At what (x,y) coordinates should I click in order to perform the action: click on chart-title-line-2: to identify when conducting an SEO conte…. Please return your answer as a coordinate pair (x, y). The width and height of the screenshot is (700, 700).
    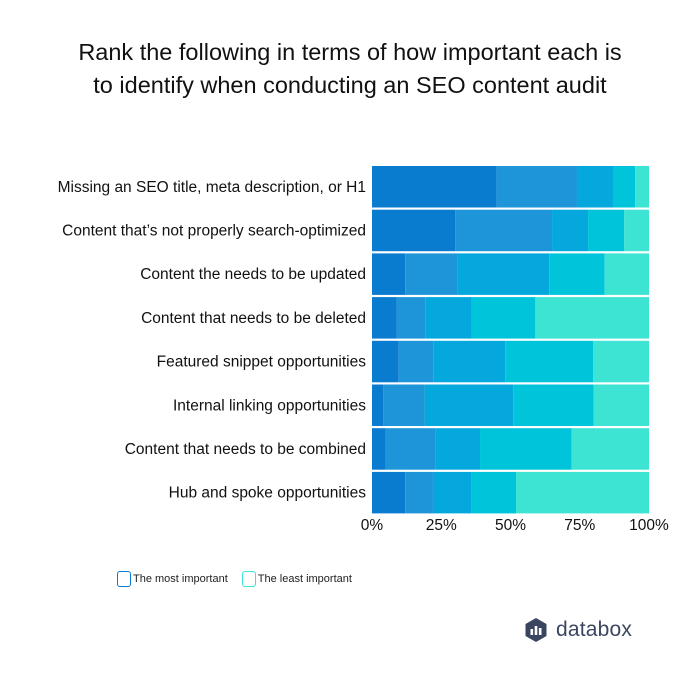
    Looking at the image, I should click on (350, 85).